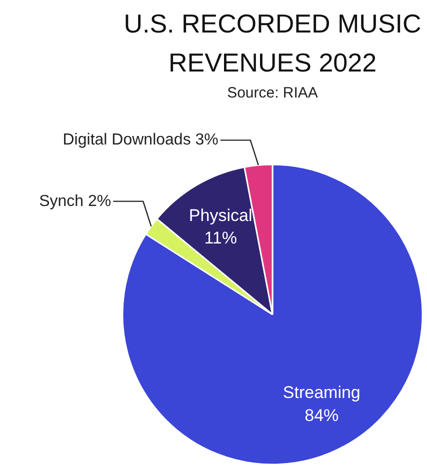  I want to click on slice-label: Digital Downloads 3%, so click(140, 140).